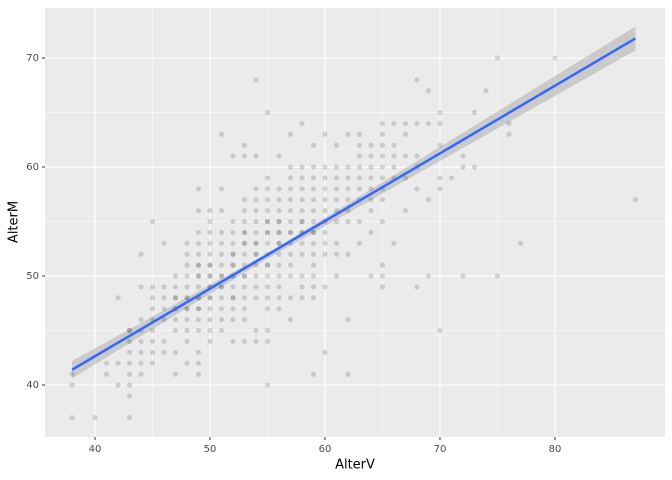 The image size is (672, 480). What do you see at coordinates (32, 167) in the screenshot?
I see `y-tick-label: 60` at bounding box center [32, 167].